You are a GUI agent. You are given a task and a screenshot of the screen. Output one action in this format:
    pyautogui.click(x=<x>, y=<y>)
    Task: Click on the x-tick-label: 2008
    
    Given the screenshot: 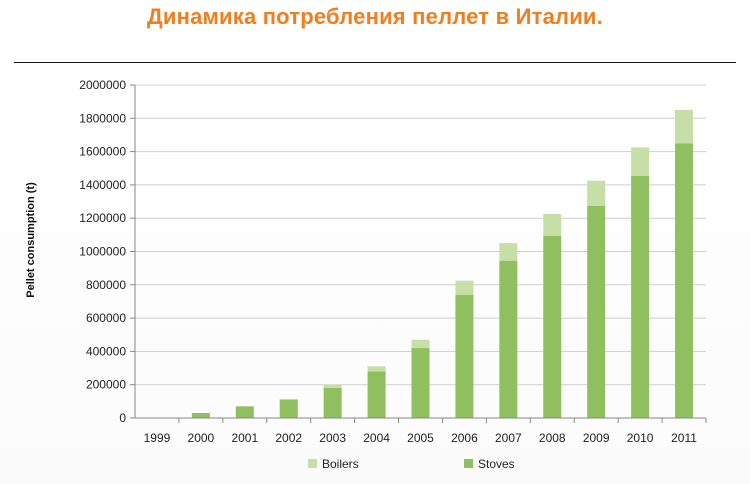 What is the action you would take?
    pyautogui.click(x=552, y=438)
    